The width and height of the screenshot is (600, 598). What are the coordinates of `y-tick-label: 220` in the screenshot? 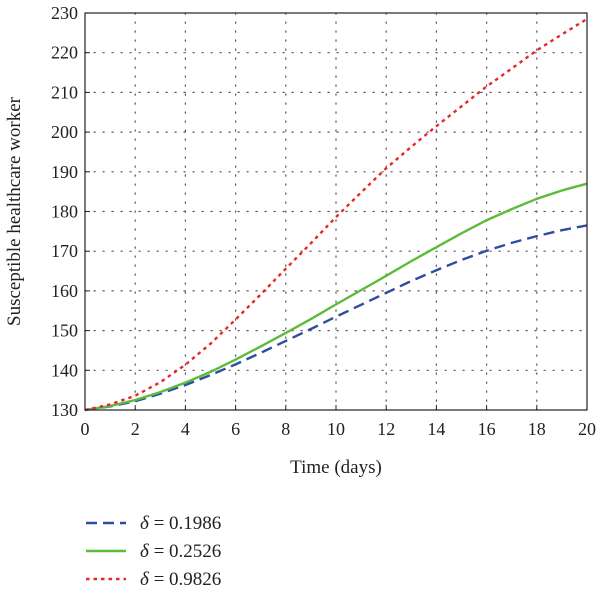 It's located at (64, 53).